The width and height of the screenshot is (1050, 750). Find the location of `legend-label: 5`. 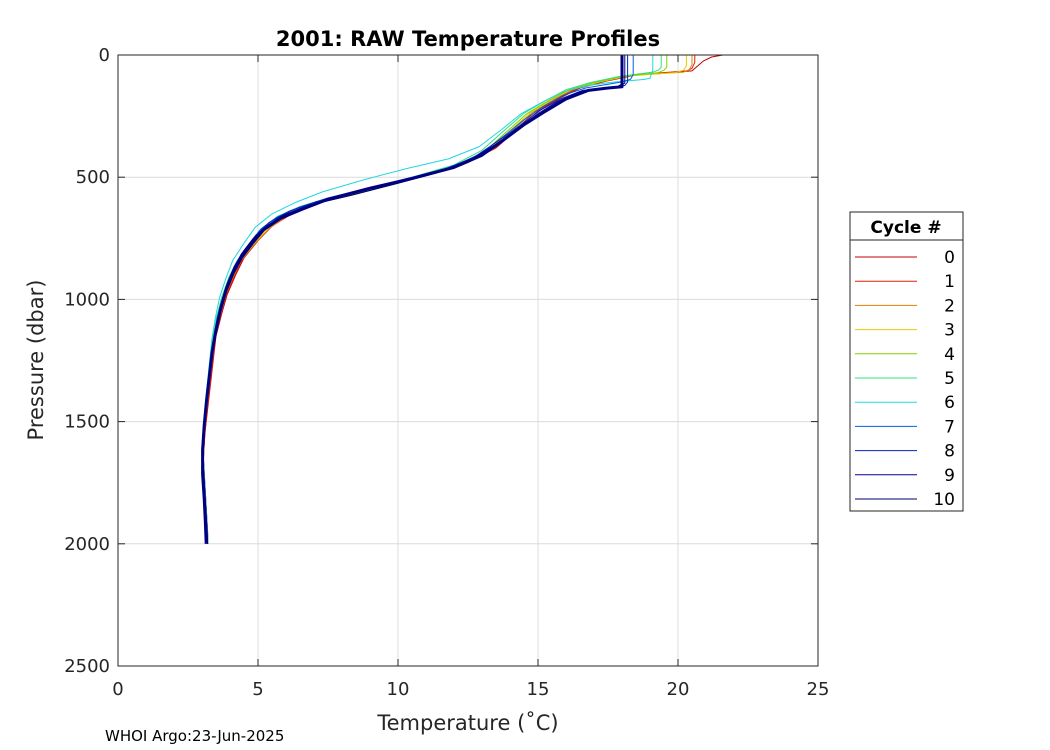

legend-label: 5 is located at coordinates (949, 379).